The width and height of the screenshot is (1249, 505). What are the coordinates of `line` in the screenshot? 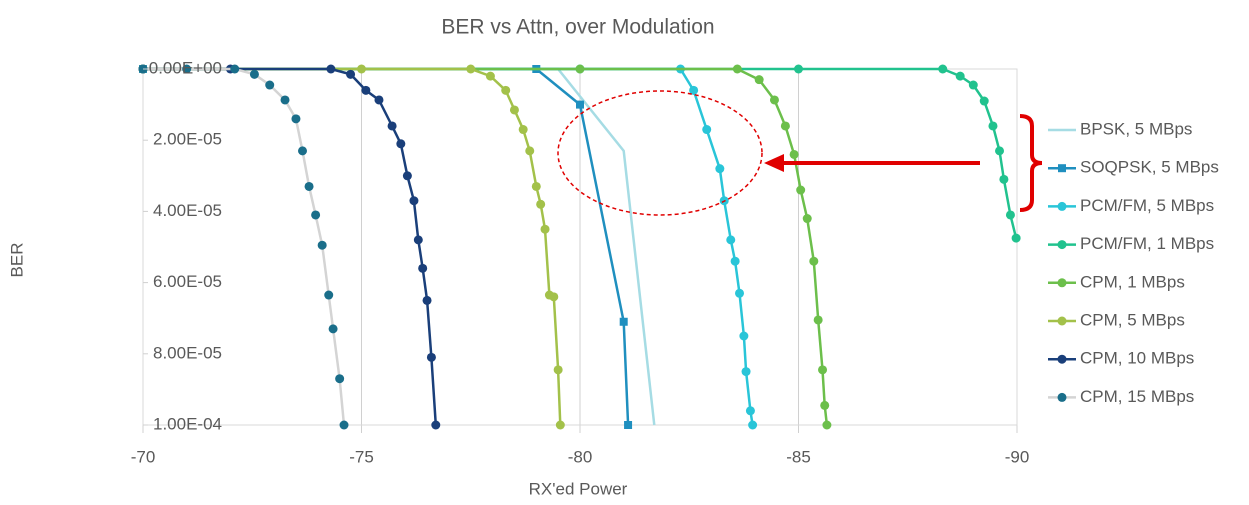 It's located at (244, 246).